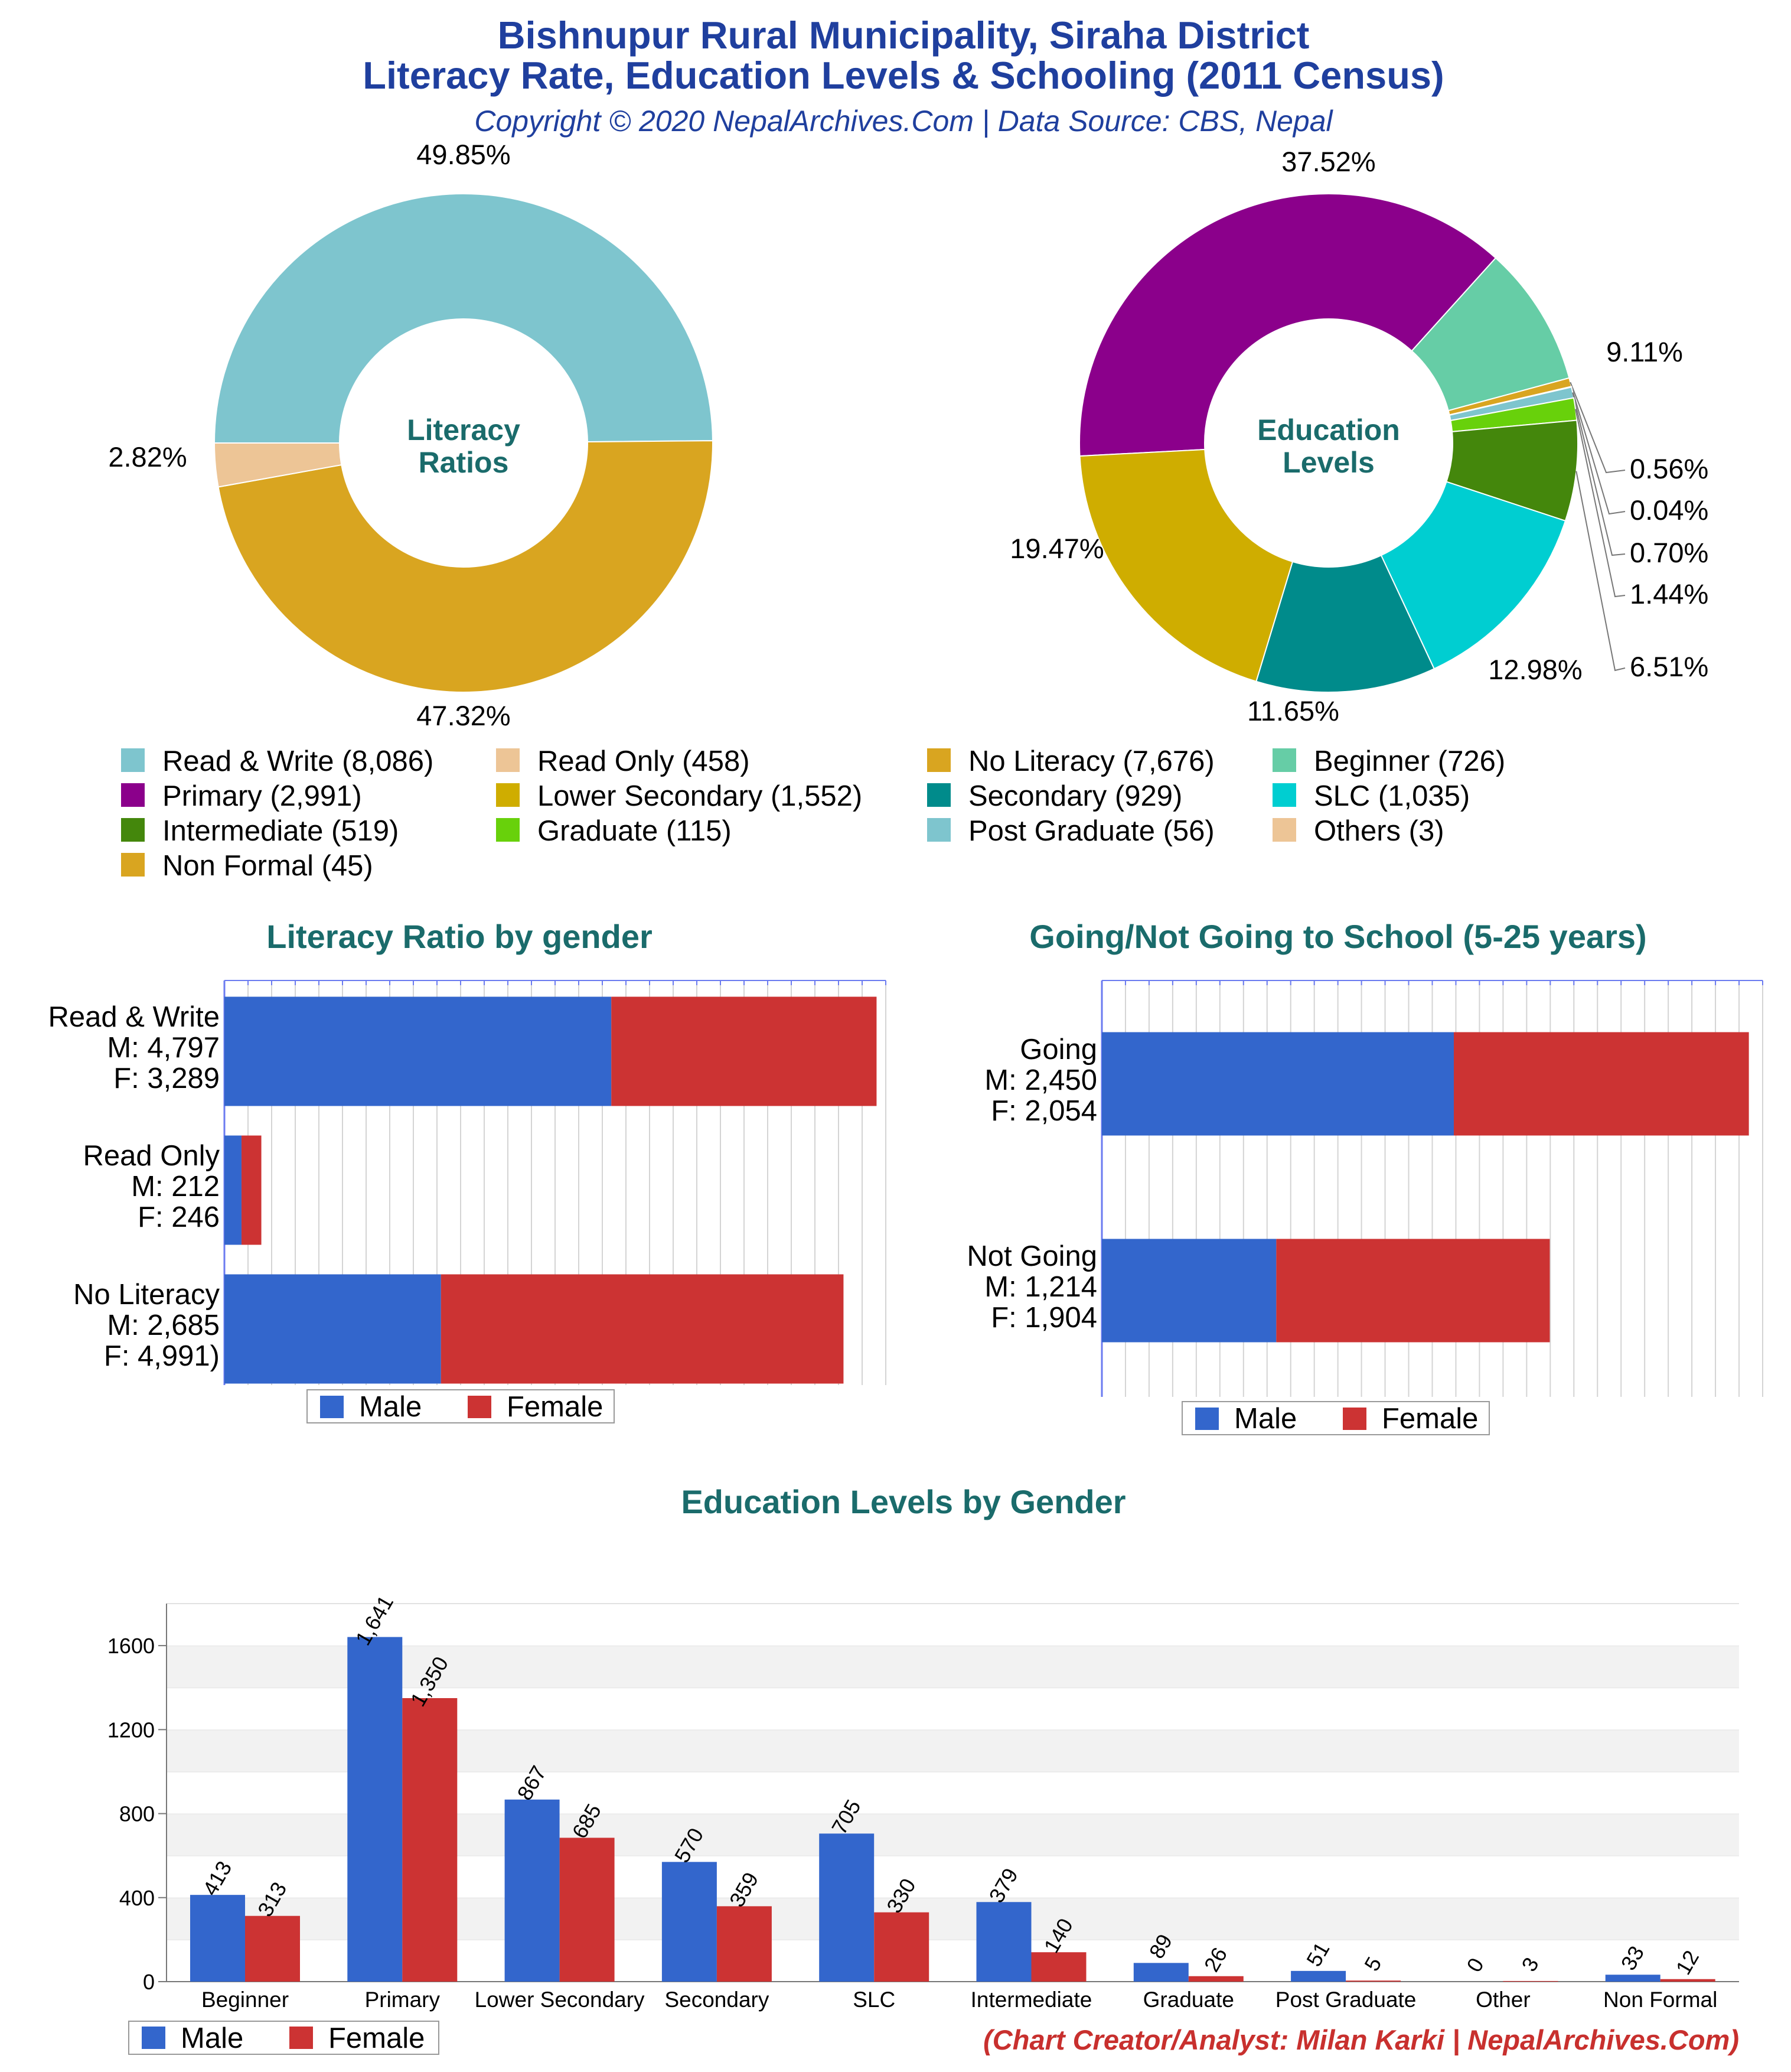  Describe the element at coordinates (634, 831) in the screenshot. I see `legend-label: Graduate (115)` at that location.